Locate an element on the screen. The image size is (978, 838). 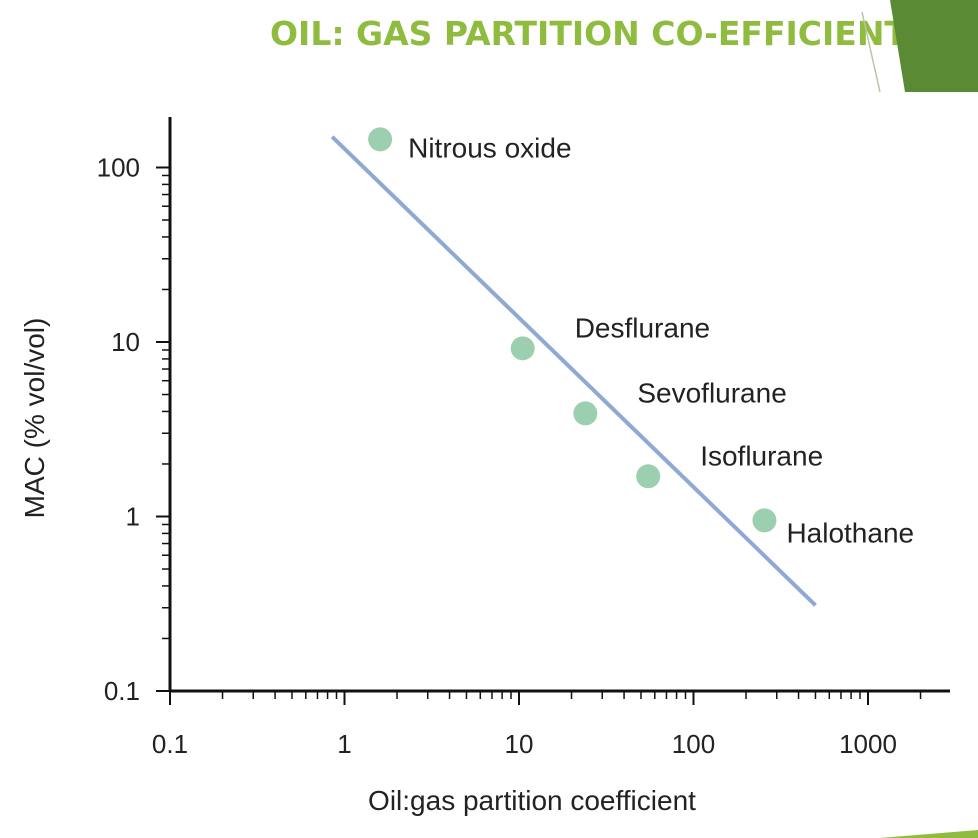
data-point-label: Desflurane is located at coordinates (642, 327).